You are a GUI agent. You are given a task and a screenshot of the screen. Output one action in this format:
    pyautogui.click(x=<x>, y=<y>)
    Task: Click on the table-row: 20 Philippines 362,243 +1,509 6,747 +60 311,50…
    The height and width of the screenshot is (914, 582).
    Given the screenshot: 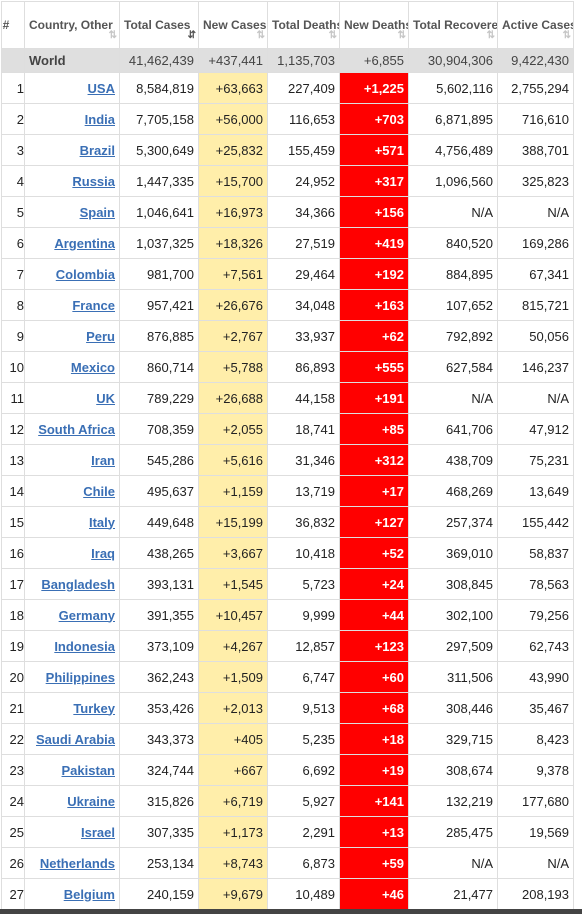 What is the action you would take?
    pyautogui.click(x=287, y=677)
    